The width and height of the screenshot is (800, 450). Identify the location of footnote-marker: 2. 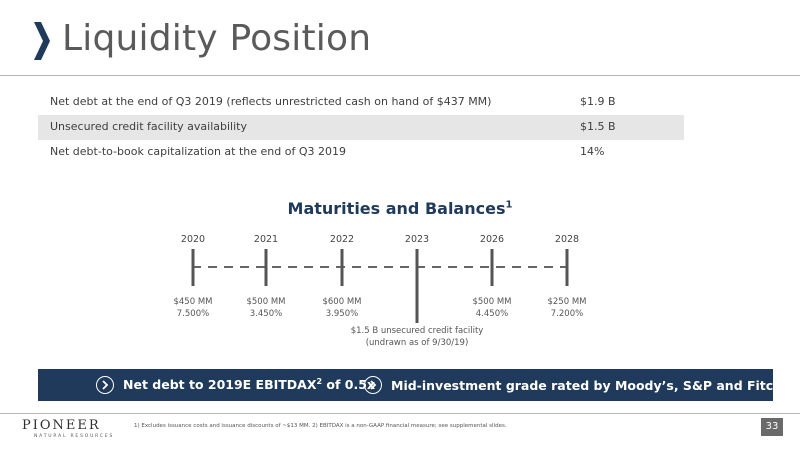
(319, 382).